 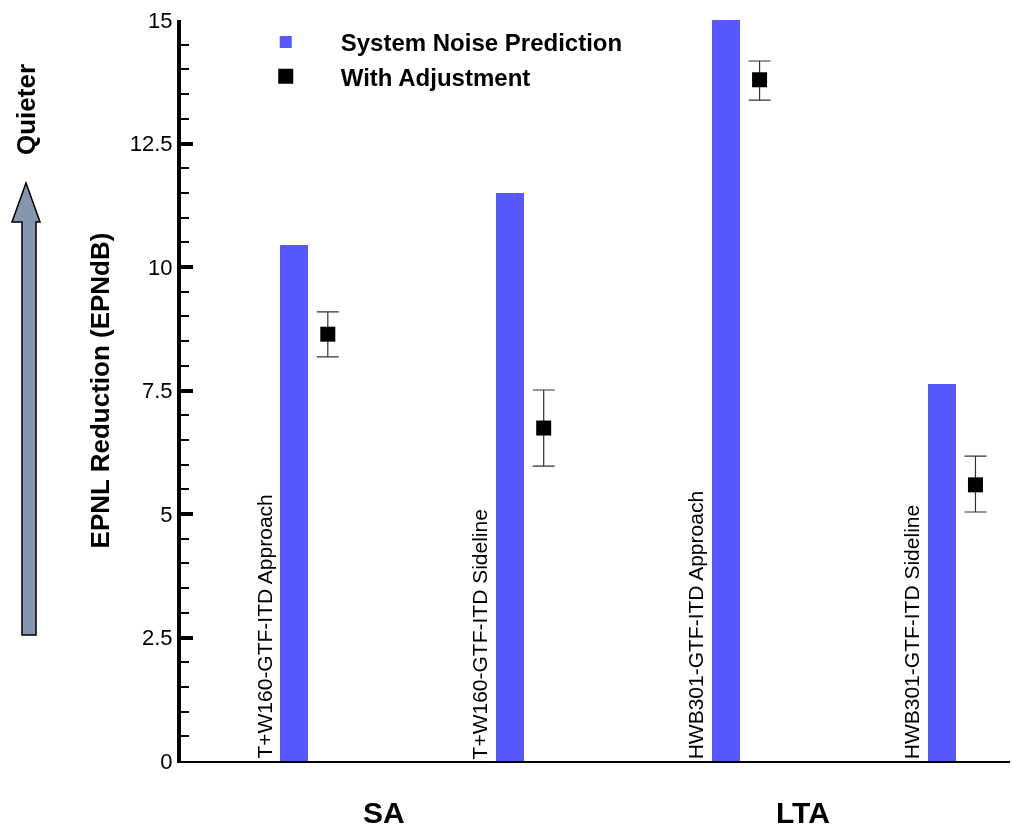 What do you see at coordinates (480, 634) in the screenshot?
I see `x-tick-label: T+W160-GTF-ITD Sideline` at bounding box center [480, 634].